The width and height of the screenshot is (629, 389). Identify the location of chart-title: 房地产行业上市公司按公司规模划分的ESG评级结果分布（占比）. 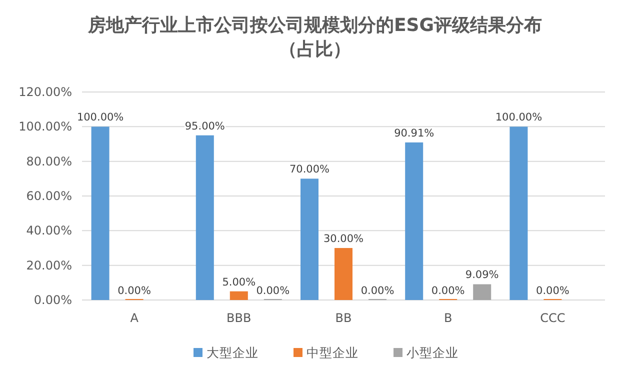
(315, 38).